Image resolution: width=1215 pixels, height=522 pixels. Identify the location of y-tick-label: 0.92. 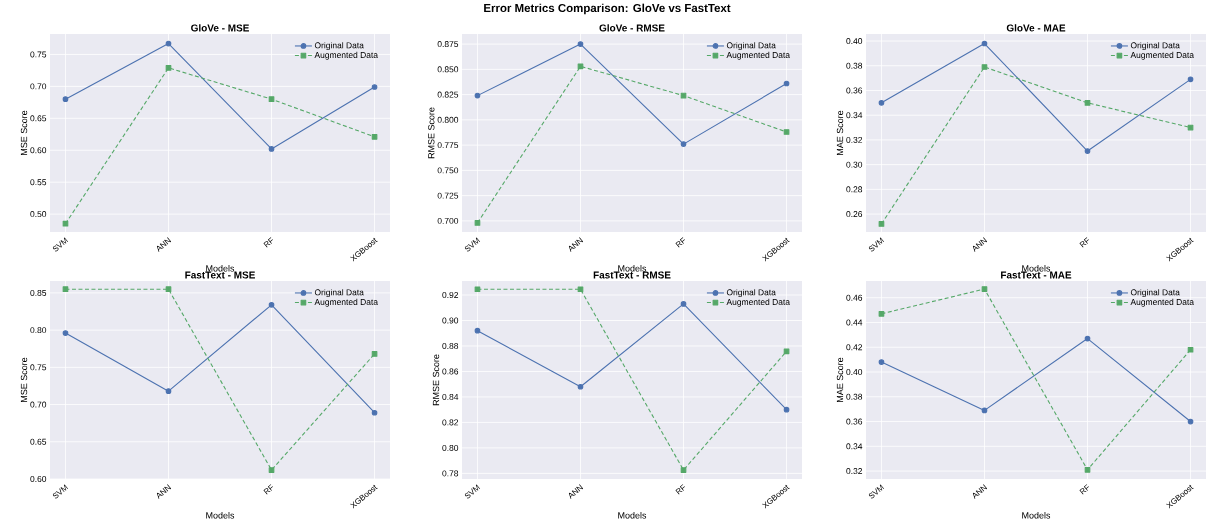
(450, 295).